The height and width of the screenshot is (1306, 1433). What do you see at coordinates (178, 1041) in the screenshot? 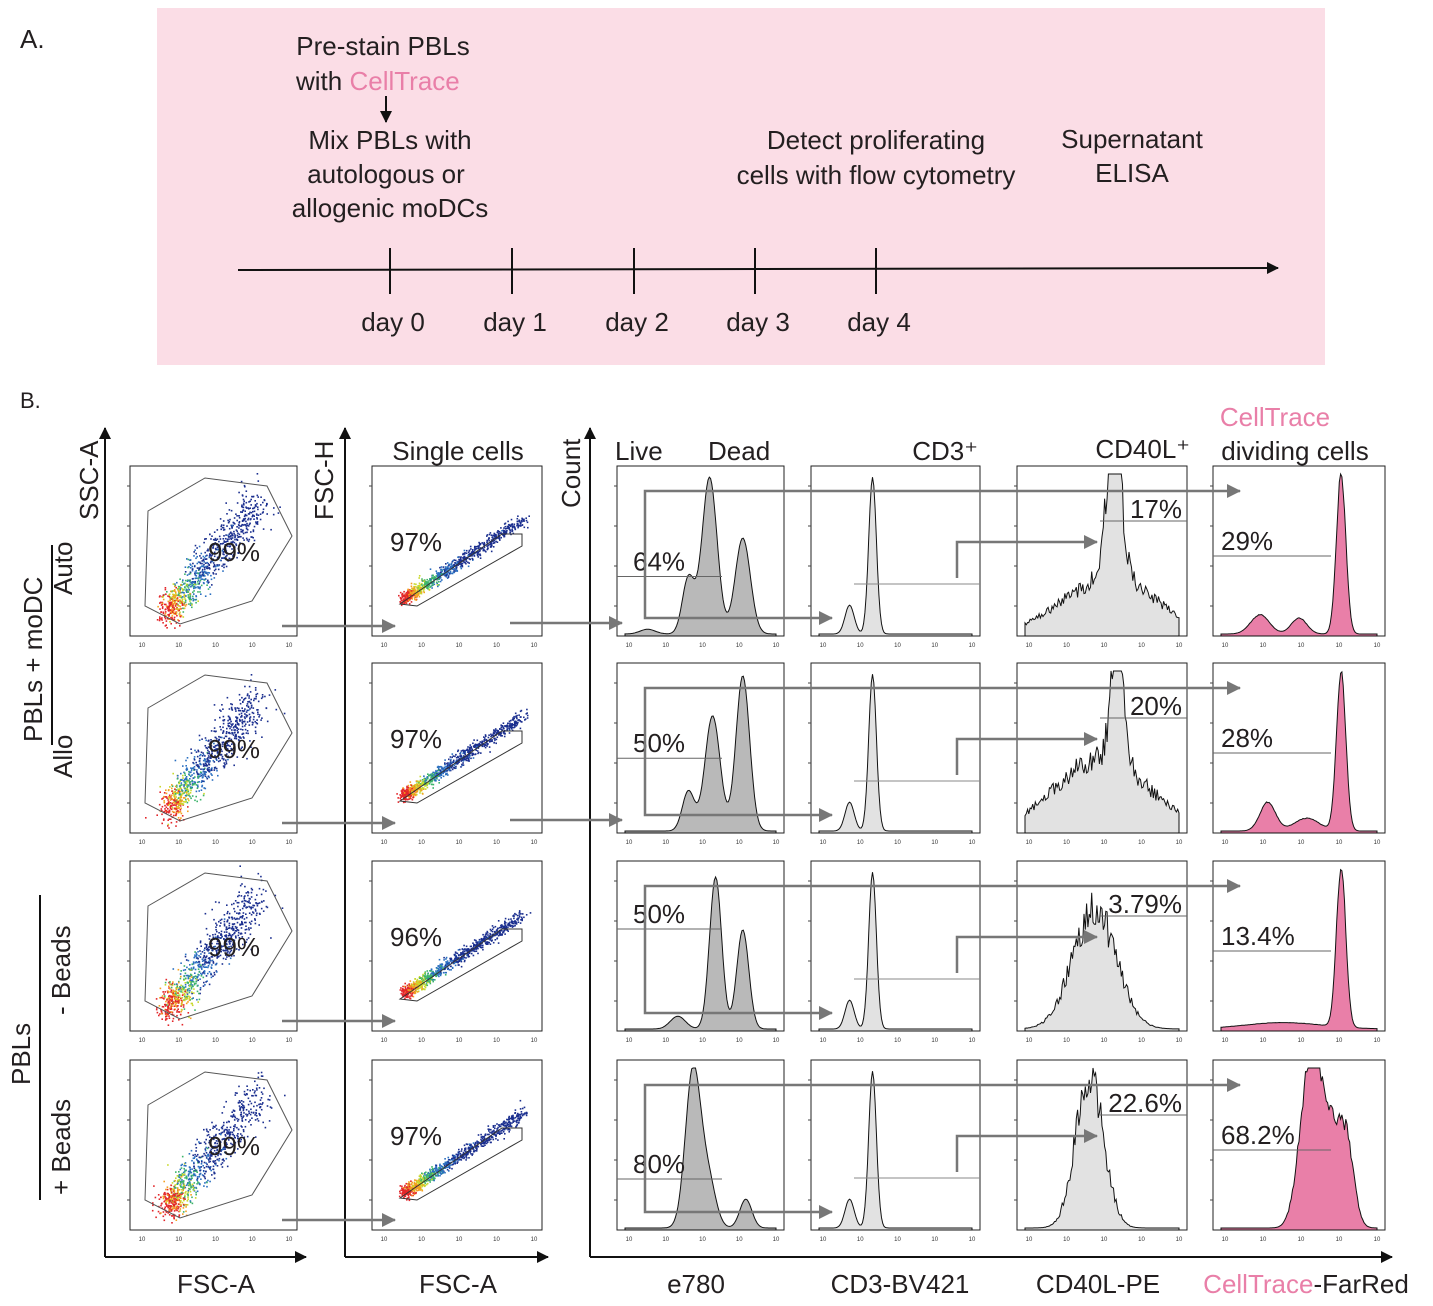
I see `tick-label: 10` at bounding box center [178, 1041].